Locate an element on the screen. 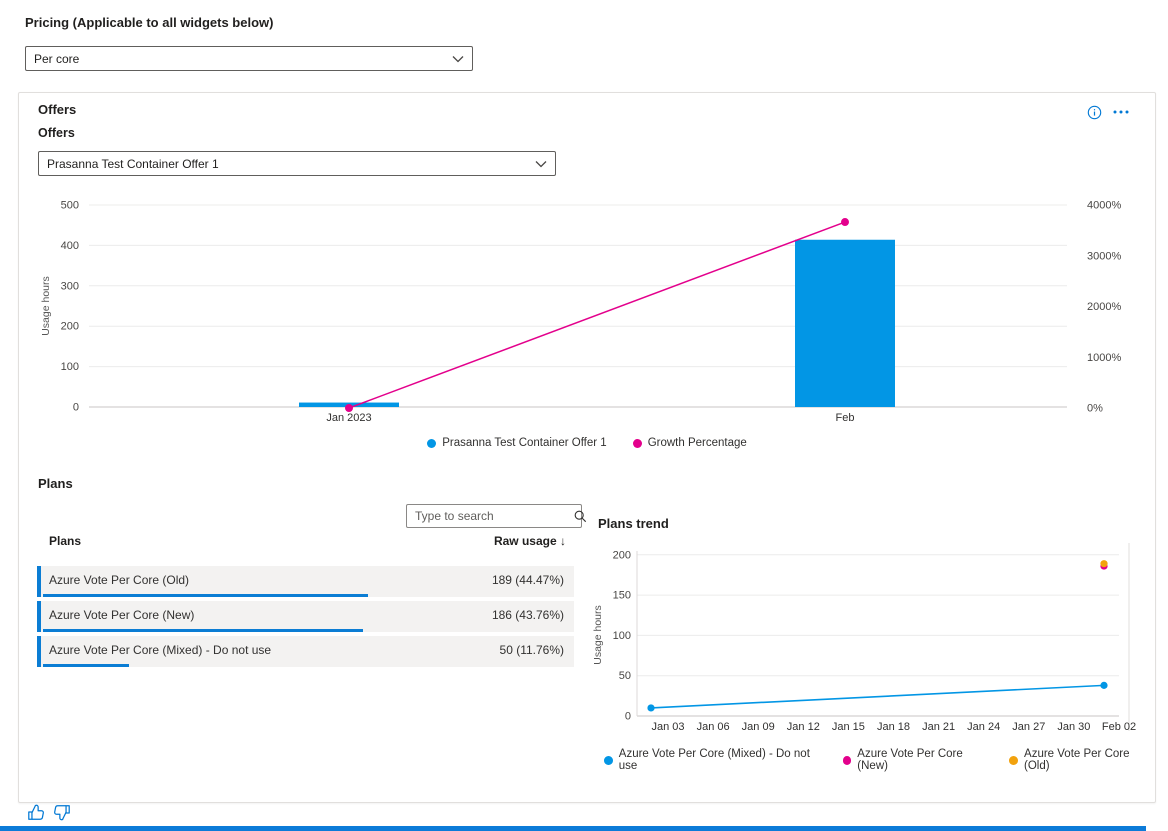 Image resolution: width=1168 pixels, height=831 pixels. plans-table-header: Plans Raw usage ↓ is located at coordinates (305, 542).